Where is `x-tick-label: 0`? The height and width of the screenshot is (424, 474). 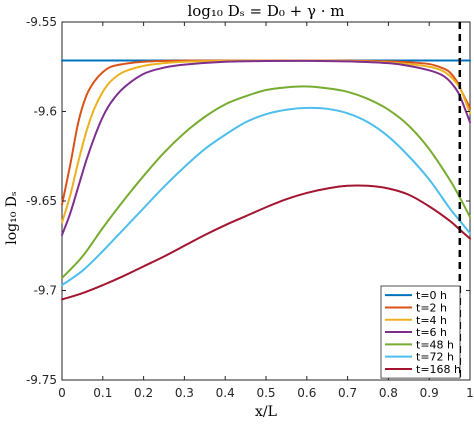
x-tick-label: 0 is located at coordinates (62, 393).